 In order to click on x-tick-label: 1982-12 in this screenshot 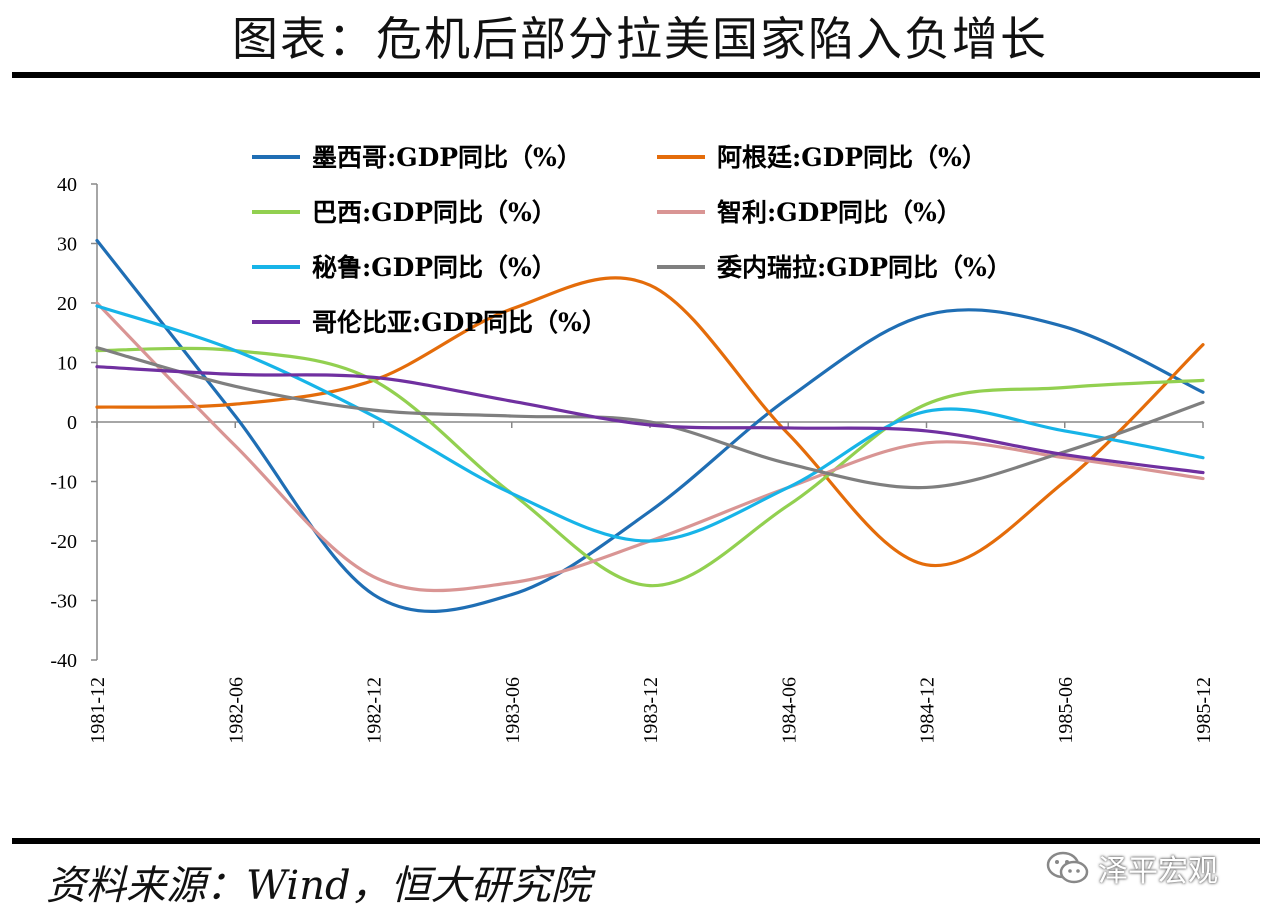, I will do `click(375, 710)`.